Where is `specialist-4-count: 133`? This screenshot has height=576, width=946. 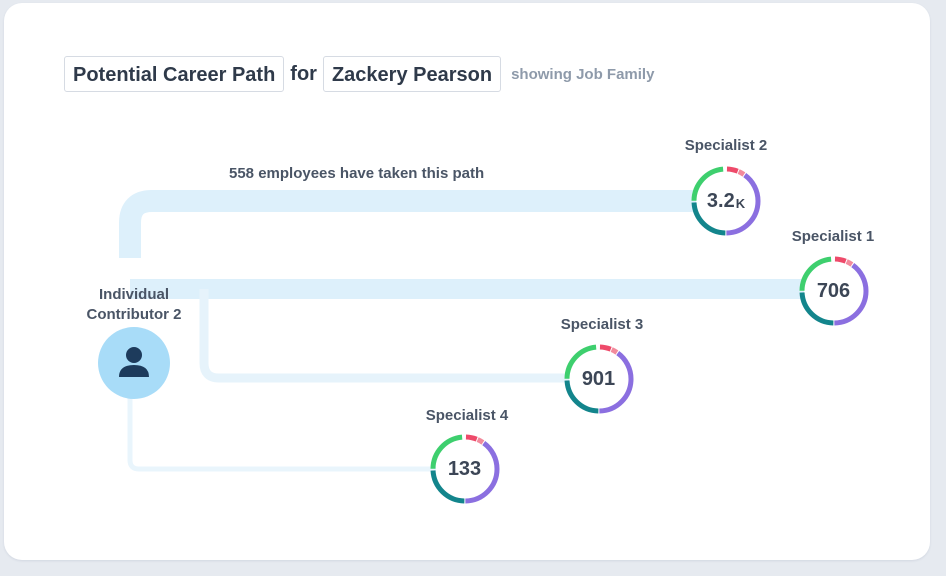
specialist-4-count: 133 is located at coordinates (464, 468).